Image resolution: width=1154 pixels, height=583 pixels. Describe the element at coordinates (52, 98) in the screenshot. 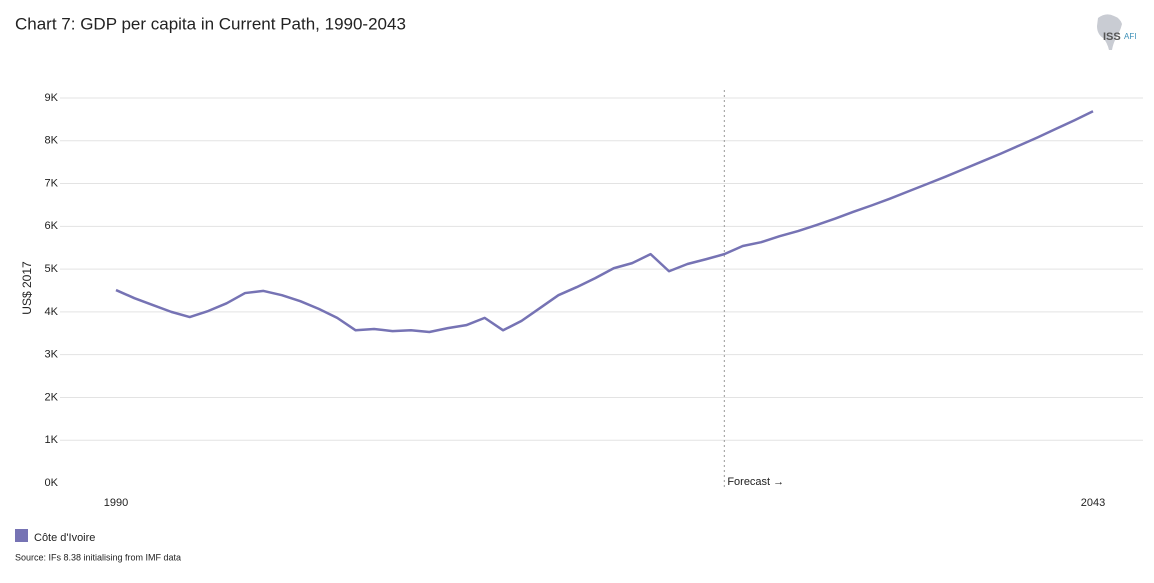

I see `y-tick-label: 9K` at that location.